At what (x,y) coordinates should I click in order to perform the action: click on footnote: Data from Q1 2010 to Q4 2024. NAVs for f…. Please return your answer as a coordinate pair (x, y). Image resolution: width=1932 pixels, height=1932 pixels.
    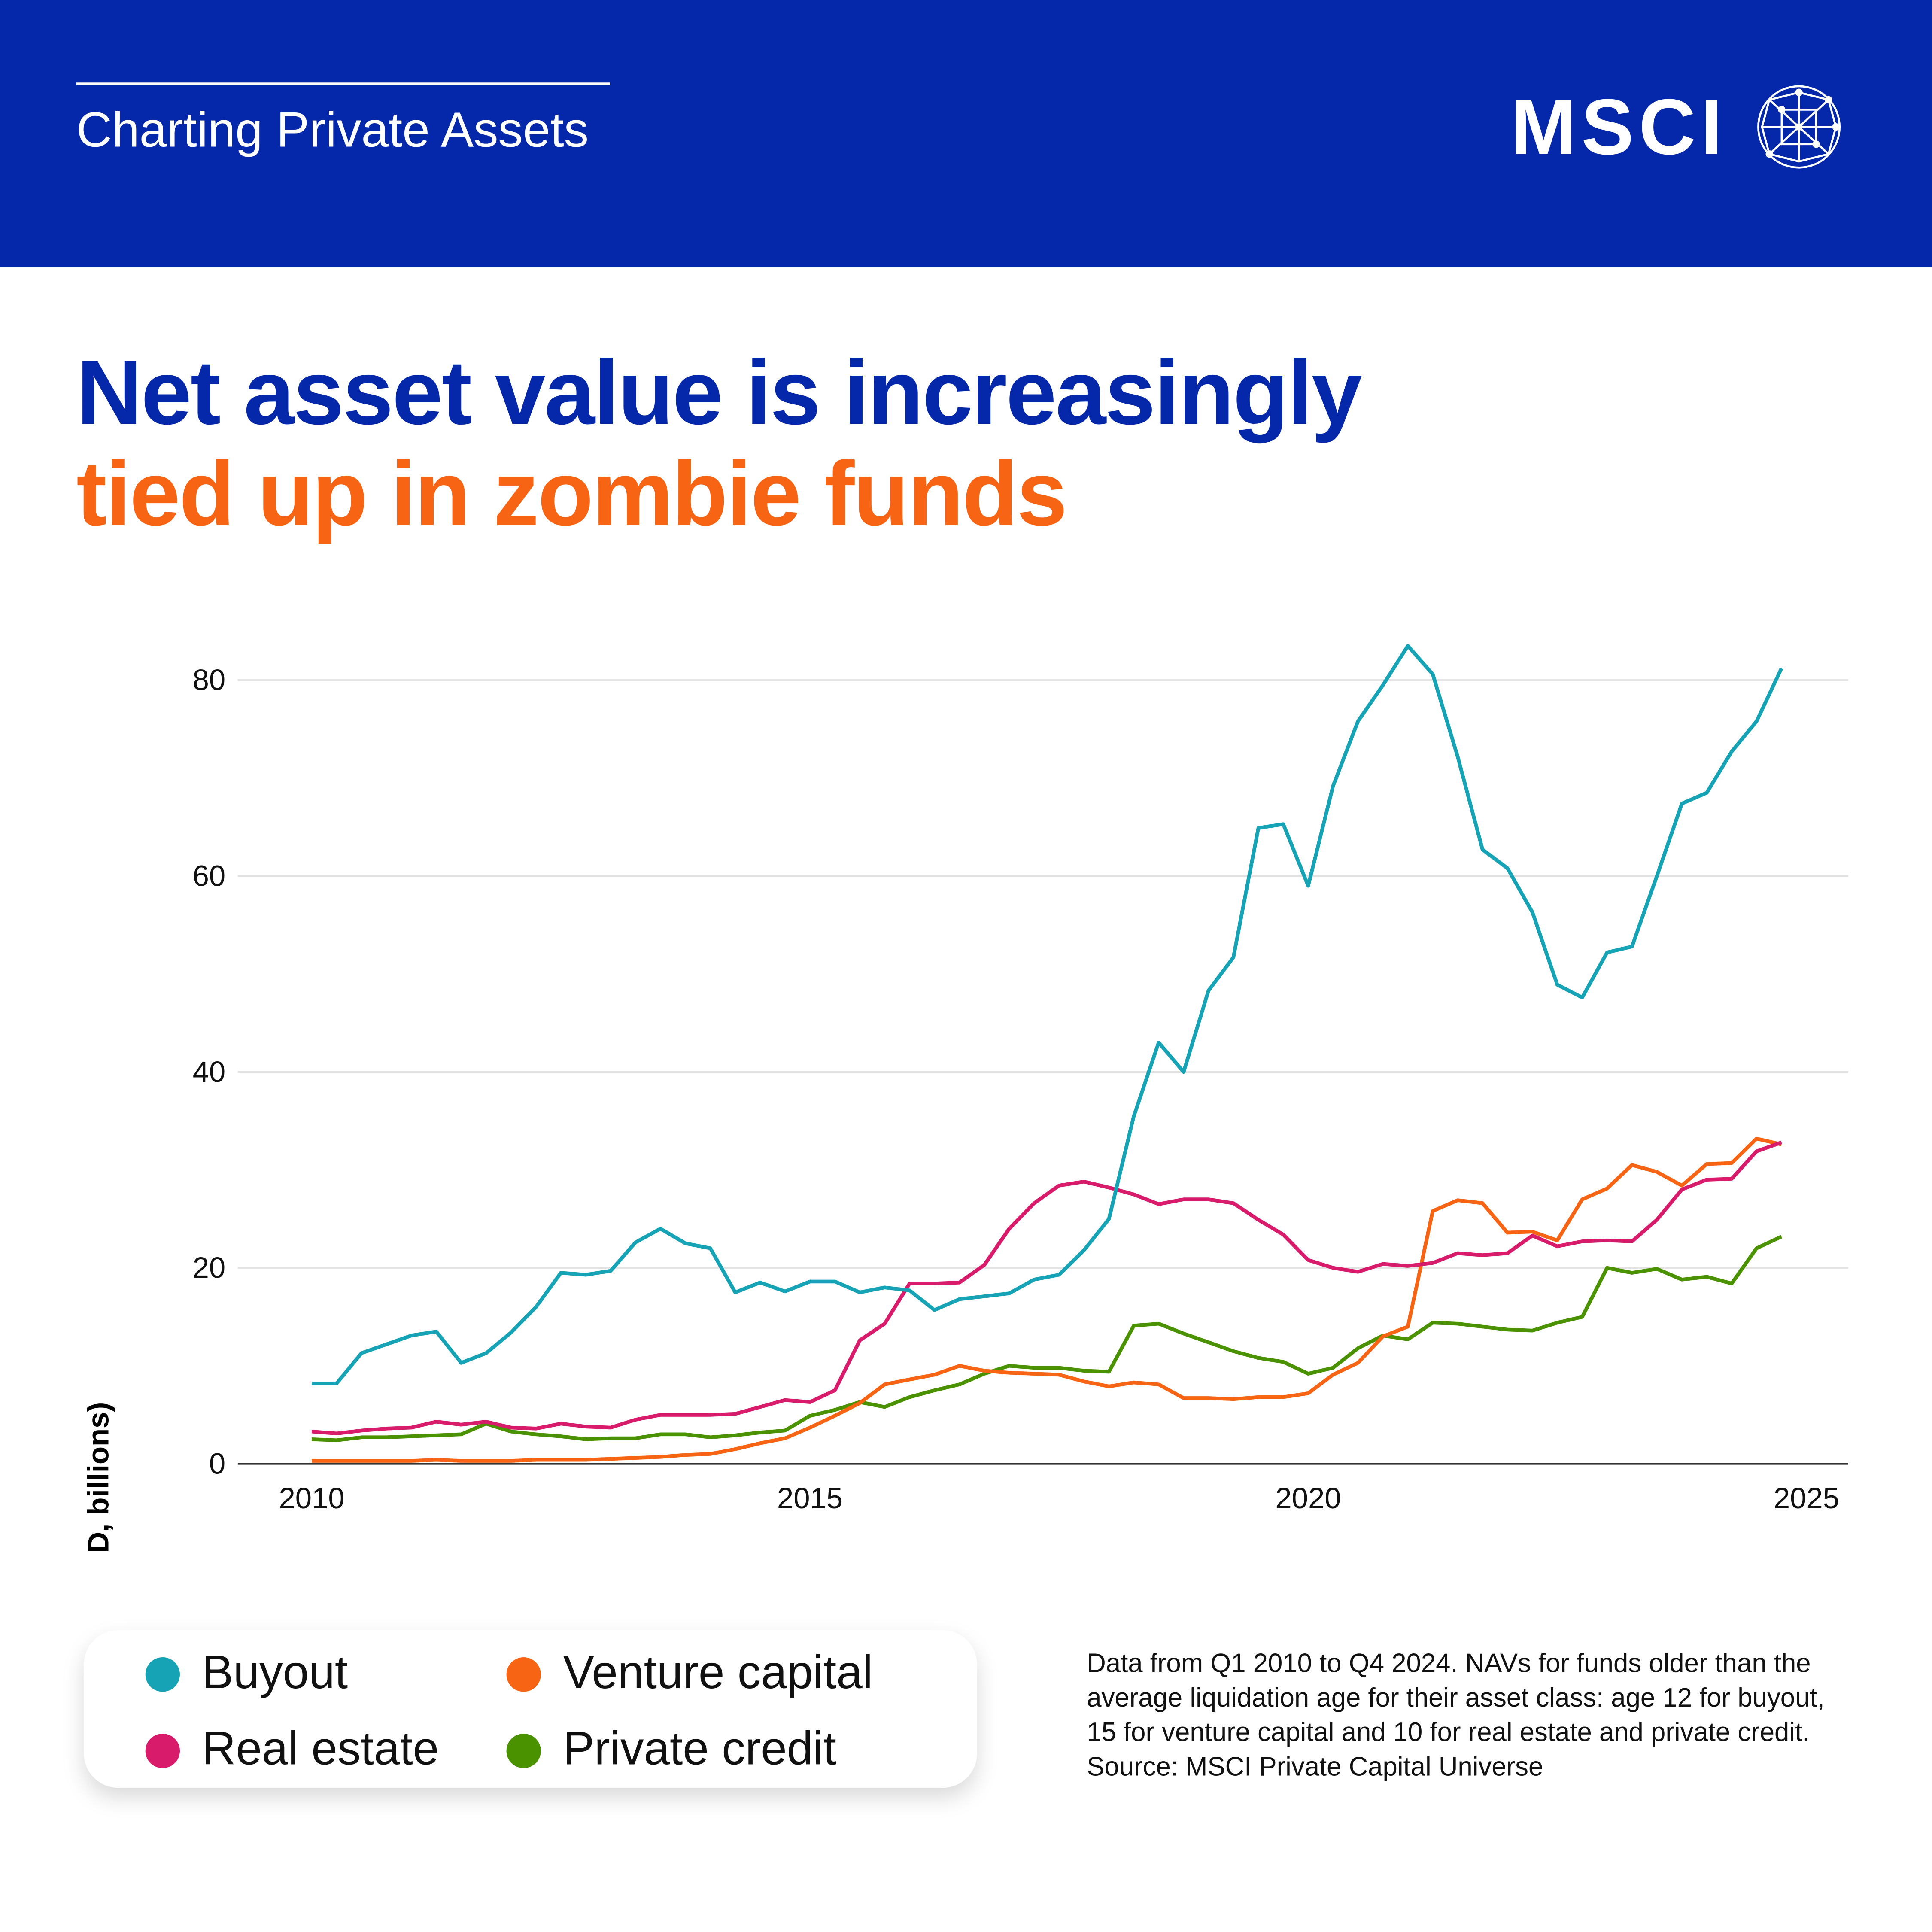
    Looking at the image, I should click on (1456, 1715).